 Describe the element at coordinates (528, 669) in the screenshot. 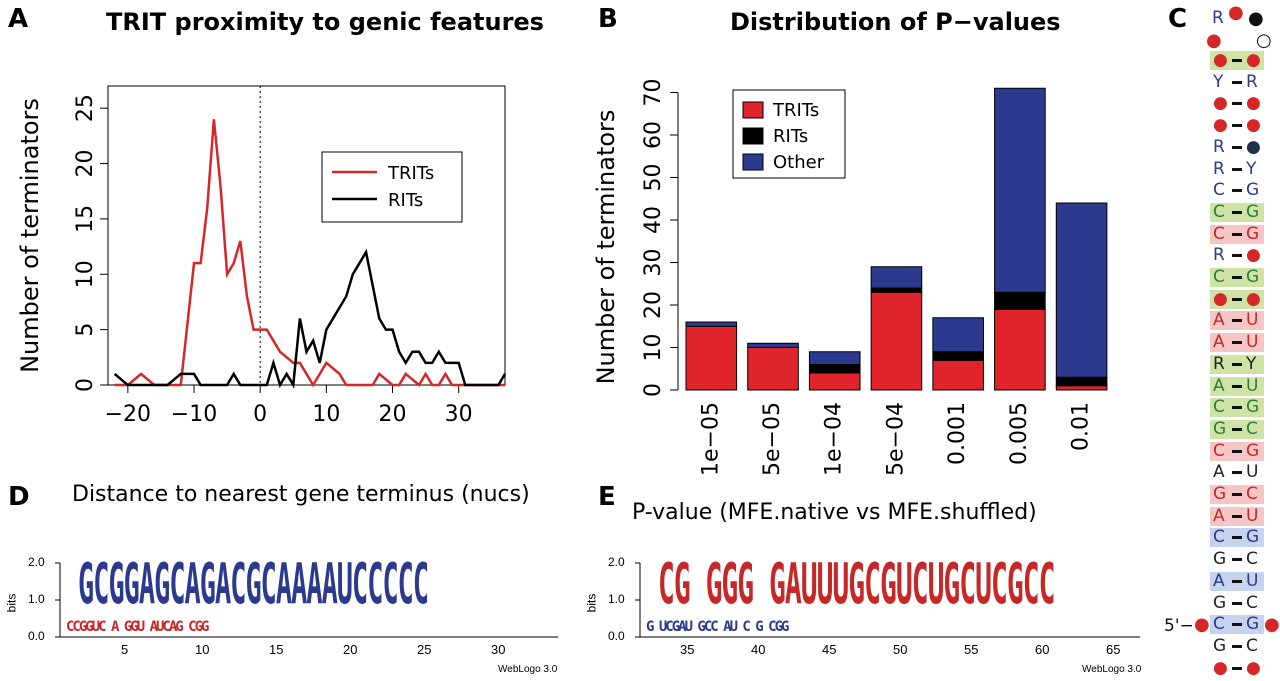

I see `logo-d-credit: WebLogo 3.0` at that location.